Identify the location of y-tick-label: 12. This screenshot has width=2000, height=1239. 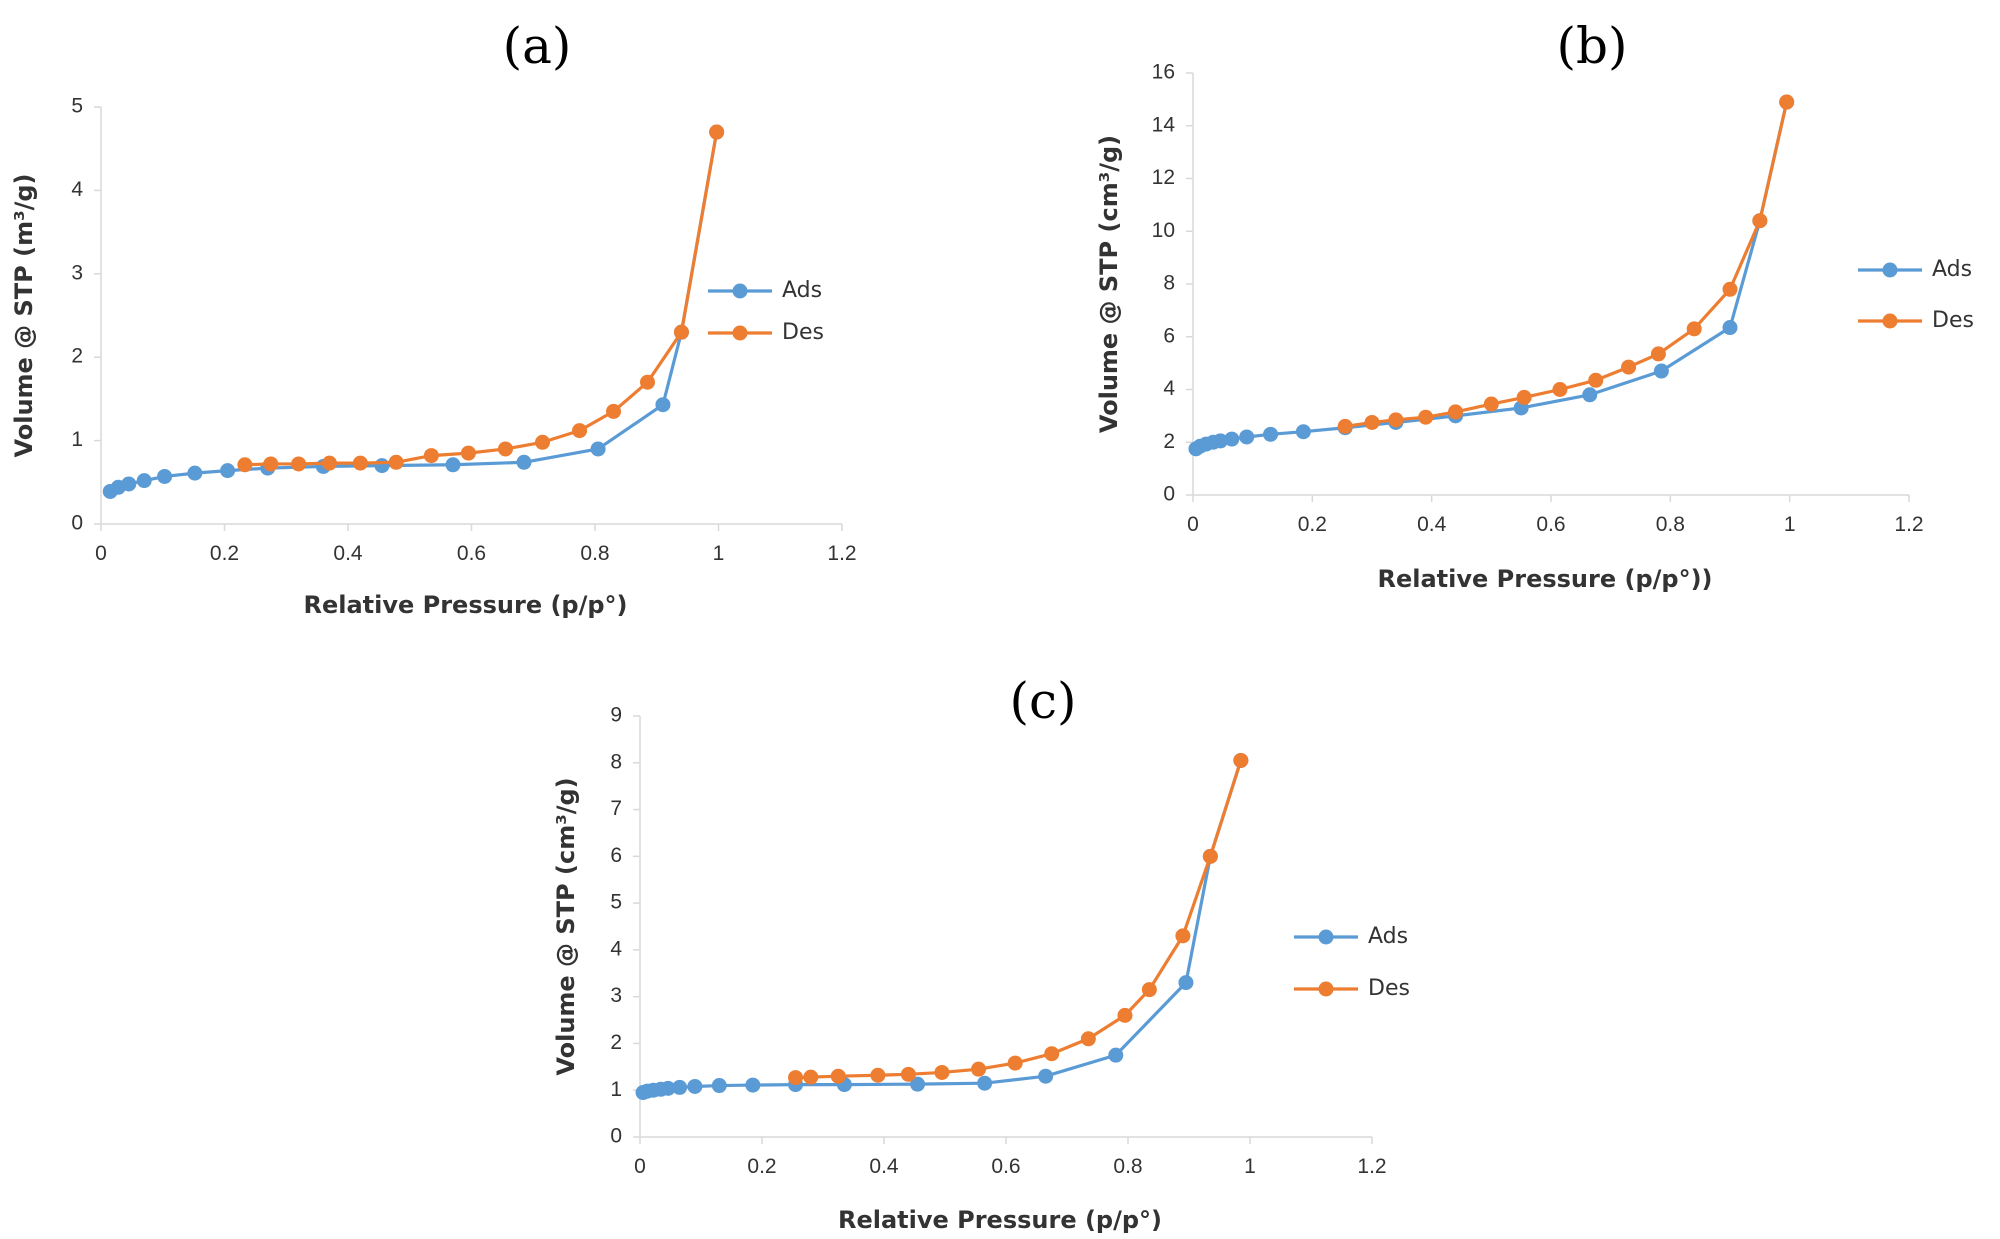
(1163, 177).